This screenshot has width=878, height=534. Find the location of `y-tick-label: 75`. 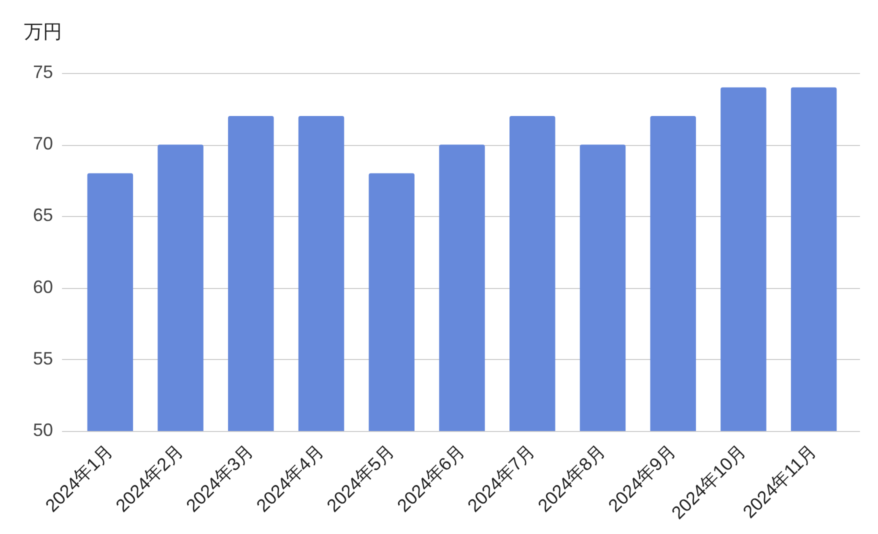

y-tick-label: 75 is located at coordinates (42, 72).